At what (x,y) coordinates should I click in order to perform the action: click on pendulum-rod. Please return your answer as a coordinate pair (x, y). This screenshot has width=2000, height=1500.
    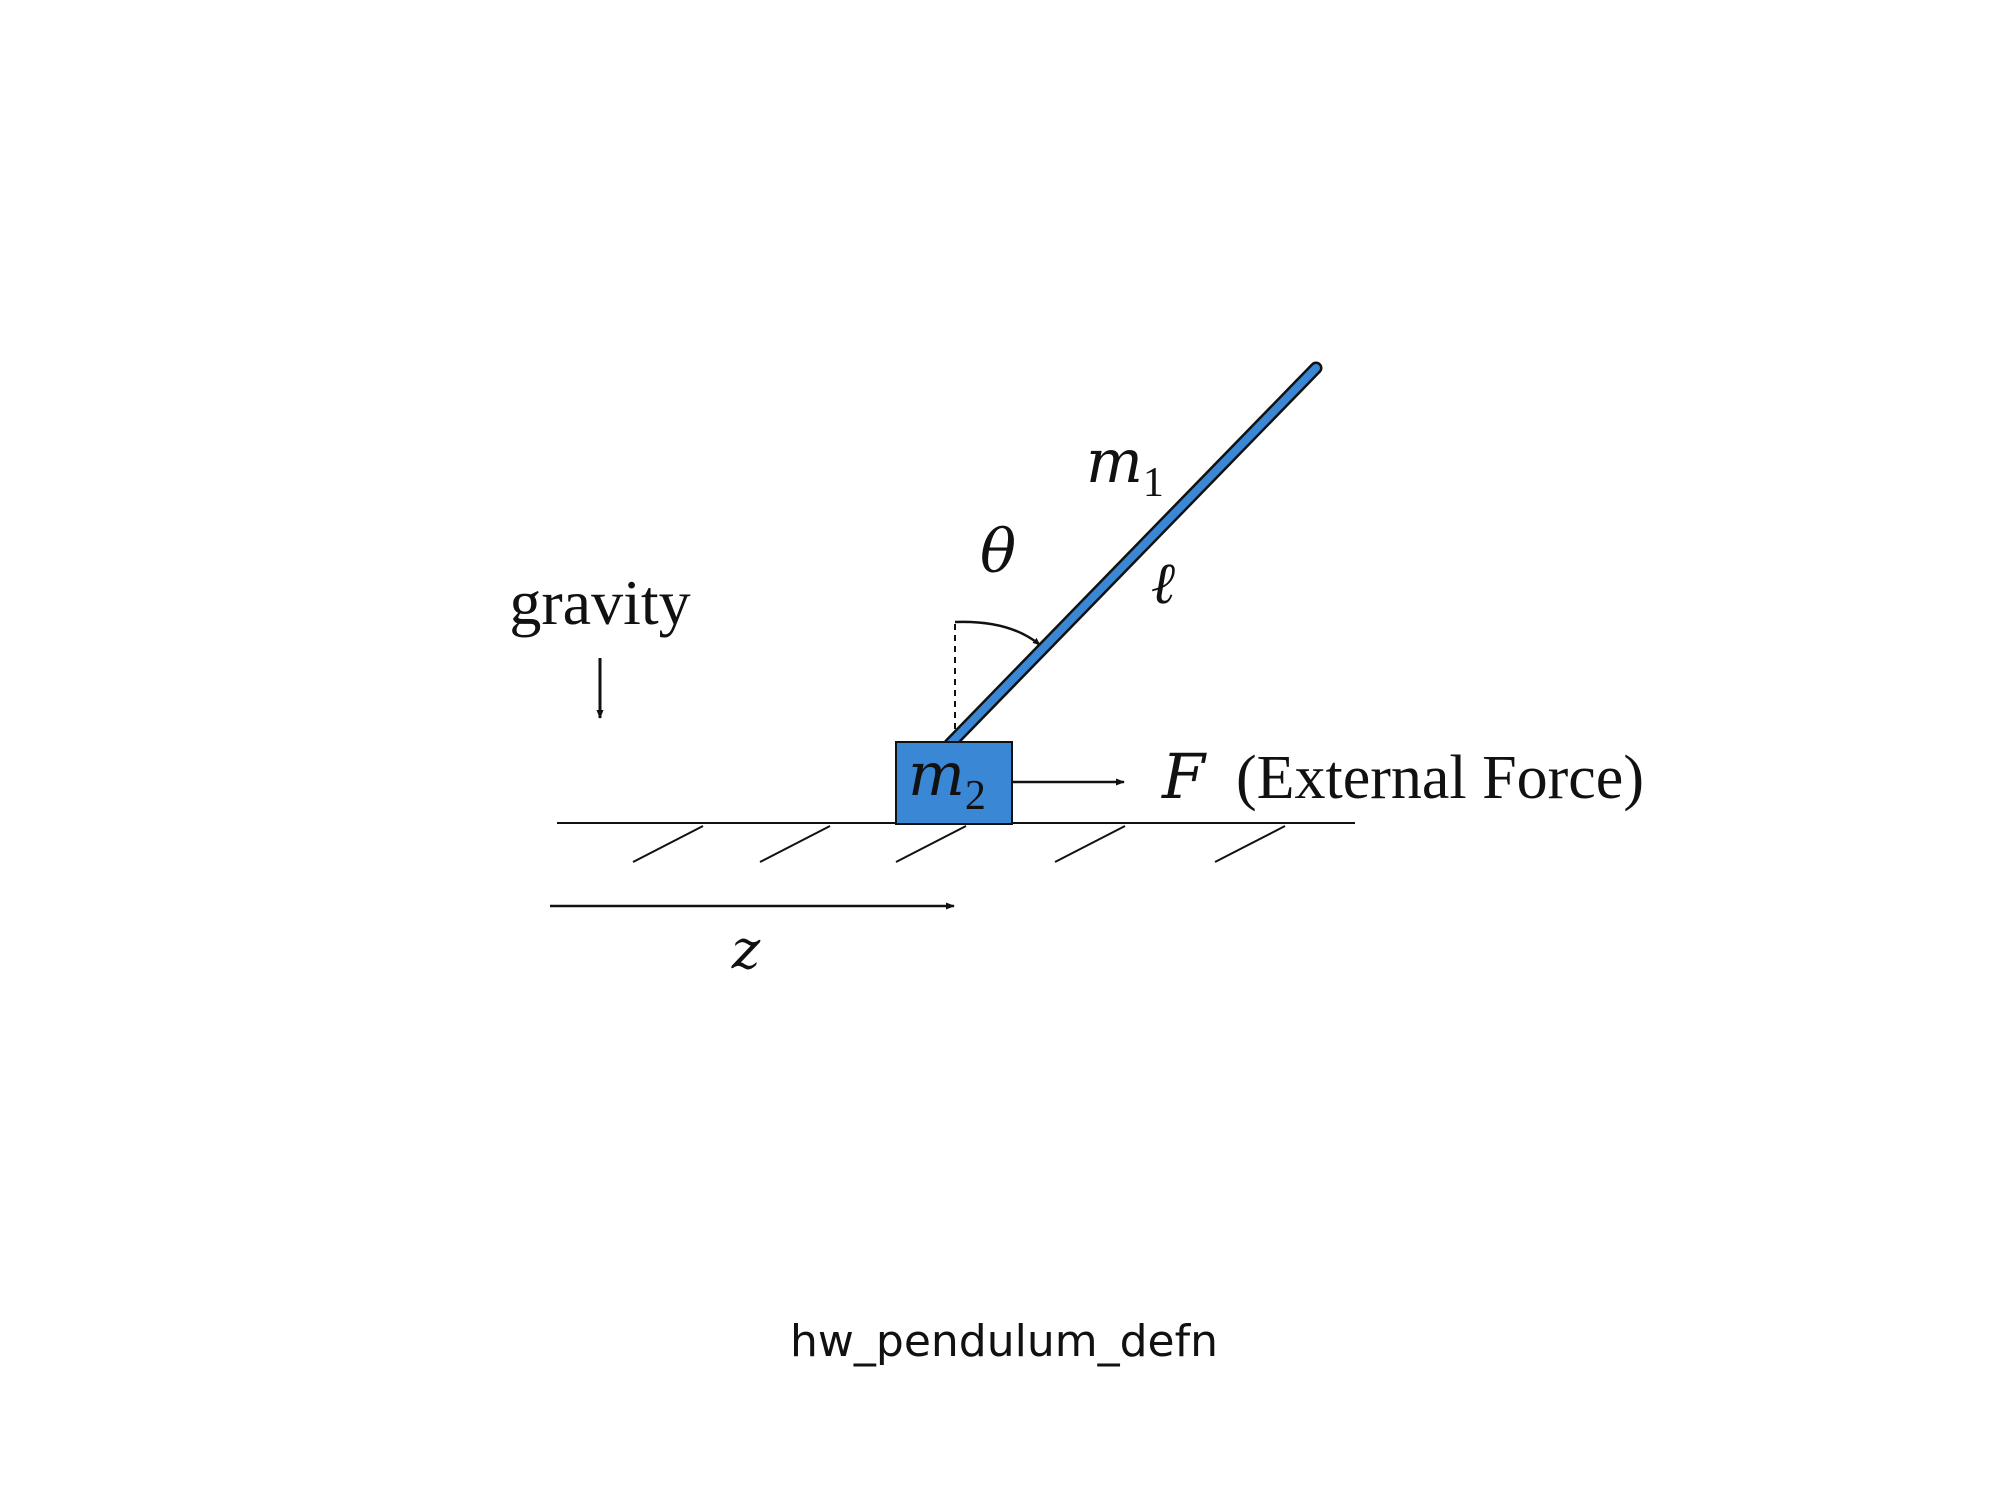
    Looking at the image, I should click on (1133, 556).